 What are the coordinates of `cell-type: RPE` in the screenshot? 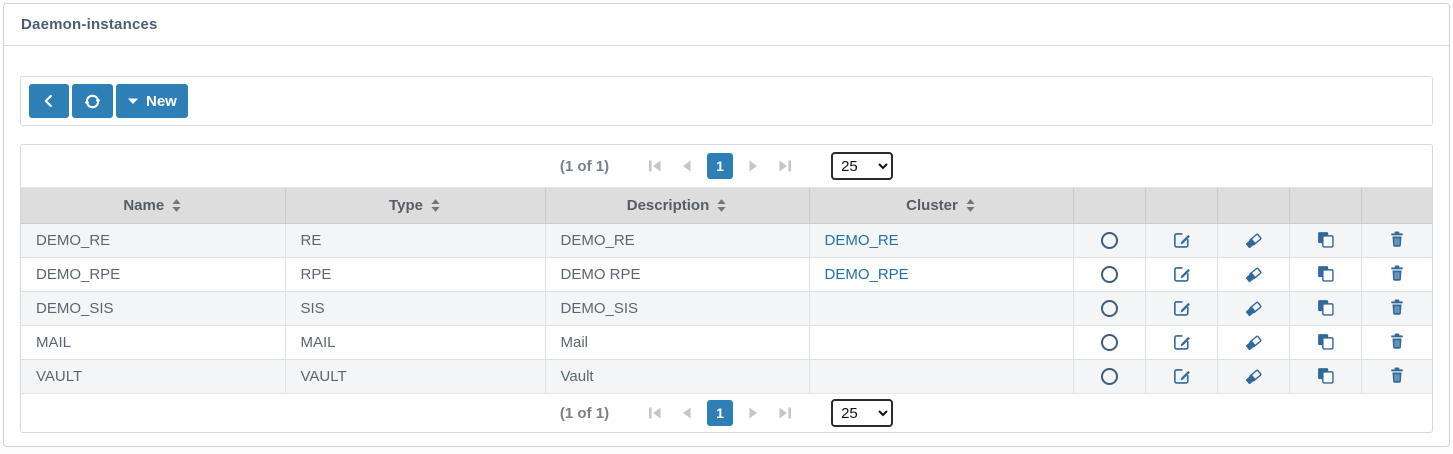 It's located at (415, 274).